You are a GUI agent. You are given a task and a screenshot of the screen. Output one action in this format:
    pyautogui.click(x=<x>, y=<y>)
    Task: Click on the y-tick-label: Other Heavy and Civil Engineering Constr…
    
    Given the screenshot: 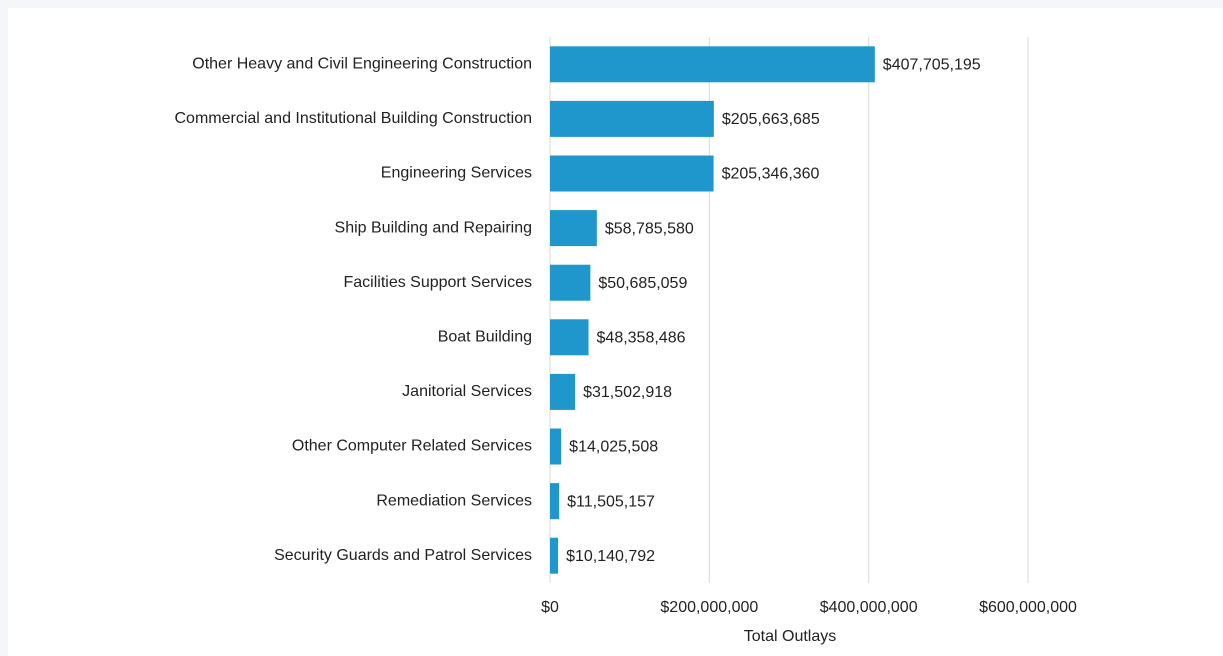 What is the action you would take?
    pyautogui.click(x=362, y=64)
    